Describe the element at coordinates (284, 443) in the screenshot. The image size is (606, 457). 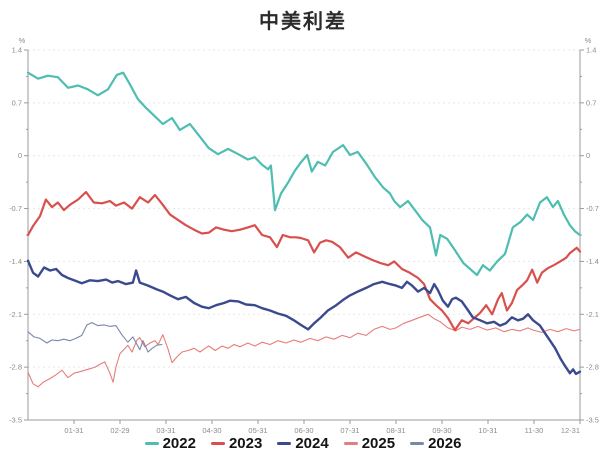
I see `legend-marker-2024` at that location.